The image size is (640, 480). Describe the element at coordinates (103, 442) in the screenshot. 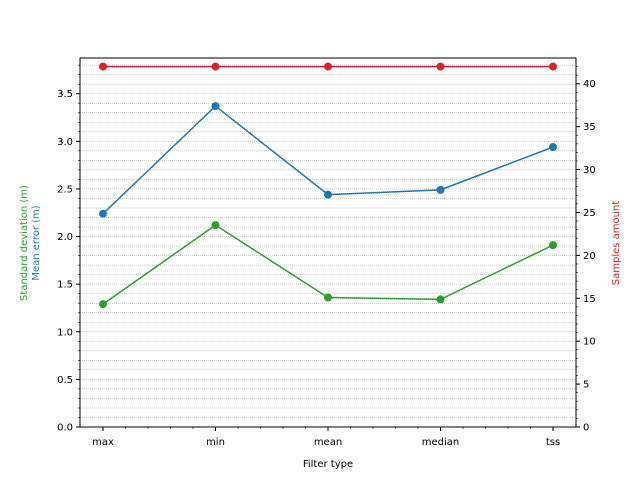

I see `x-tick-label: max` at that location.